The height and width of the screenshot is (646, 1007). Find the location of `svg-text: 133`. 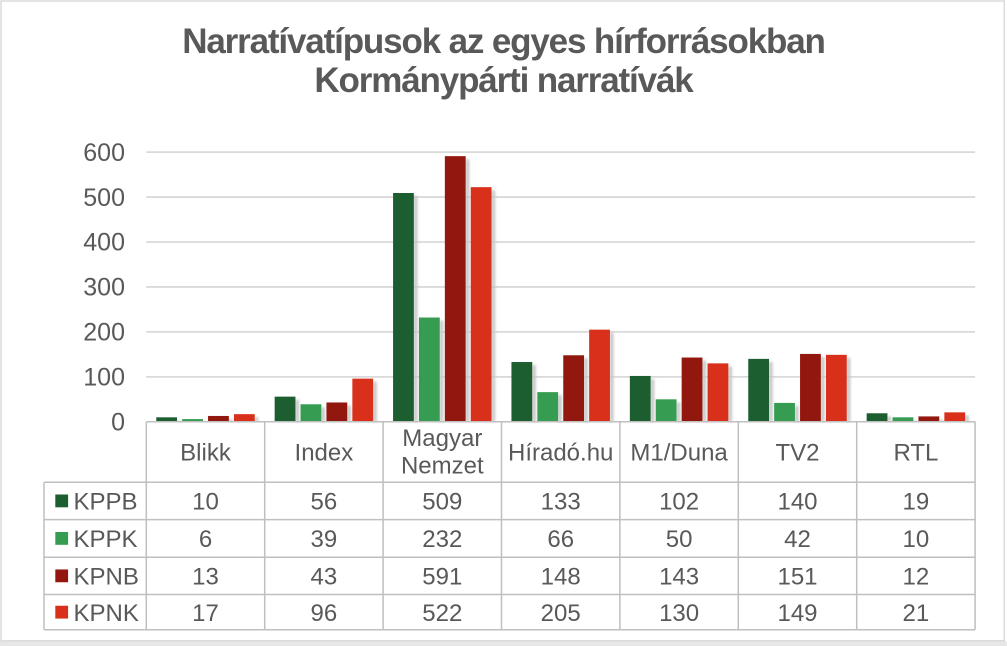

svg-text: 133 is located at coordinates (561, 502).